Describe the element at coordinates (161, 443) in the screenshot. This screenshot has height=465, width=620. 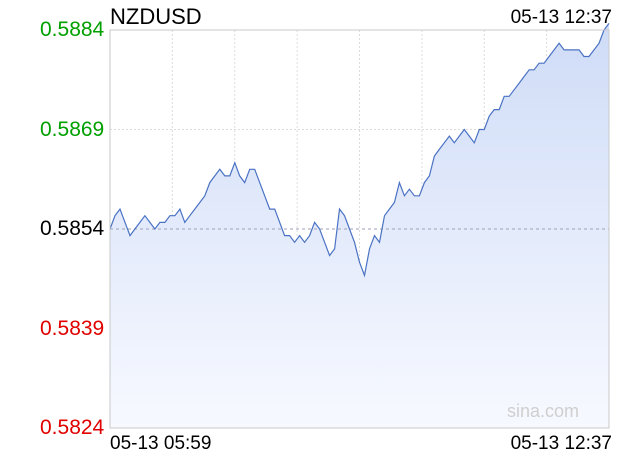
I see `x-tick-label-start: 05-13 05:59` at that location.